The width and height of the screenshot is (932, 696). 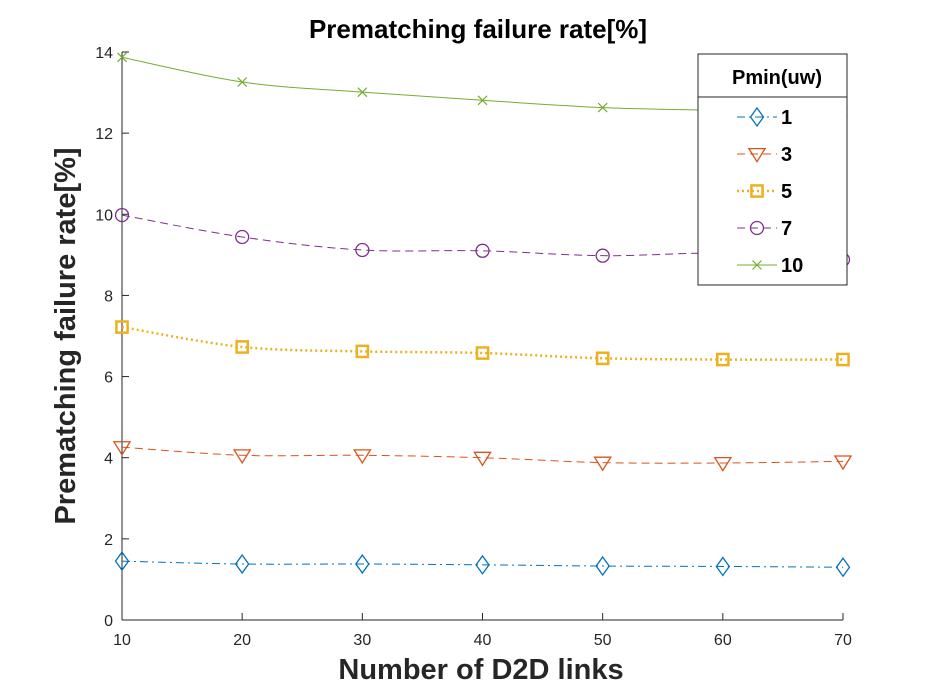 What do you see at coordinates (362, 640) in the screenshot?
I see `x-tick-label: 30` at bounding box center [362, 640].